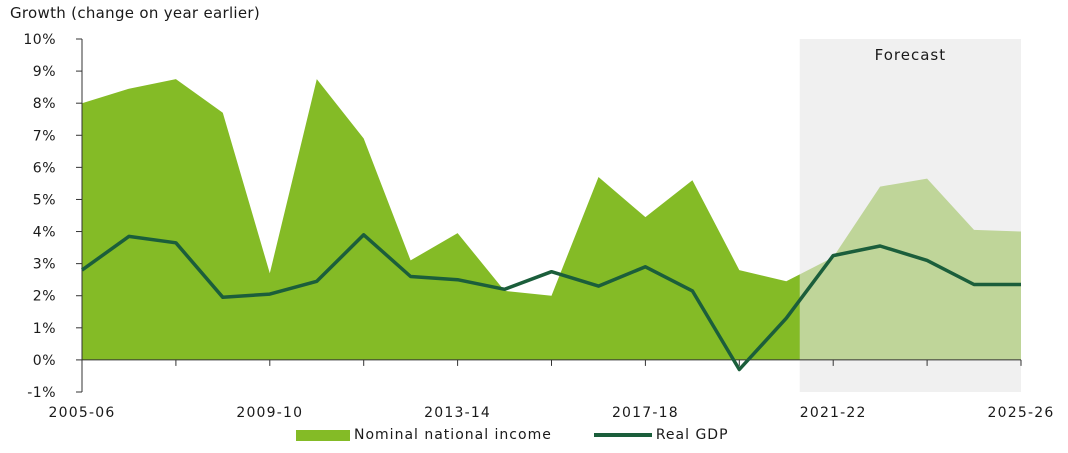 This screenshot has width=1068, height=453. What do you see at coordinates (44, 297) in the screenshot?
I see `y-tick-label: 2%` at bounding box center [44, 297].